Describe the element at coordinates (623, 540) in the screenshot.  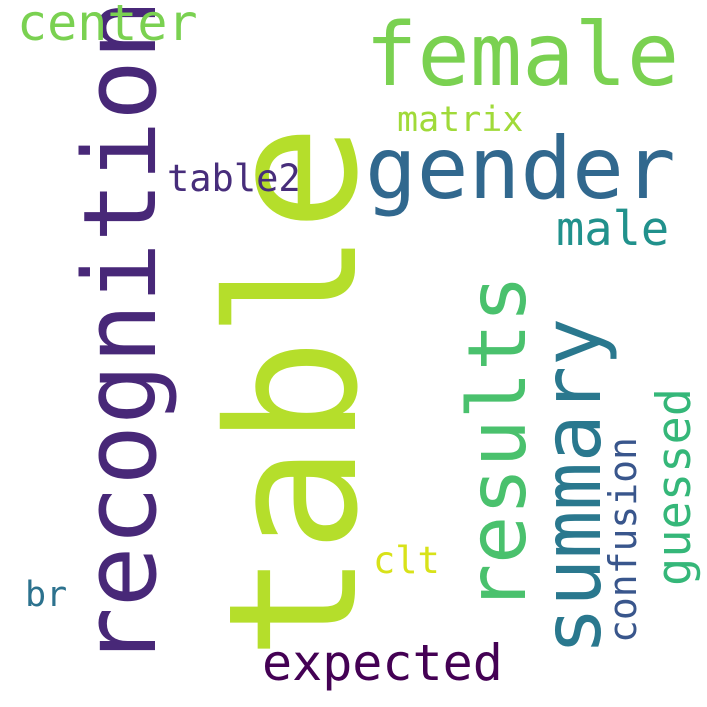
I see `word-confusion: confusion` at that location.